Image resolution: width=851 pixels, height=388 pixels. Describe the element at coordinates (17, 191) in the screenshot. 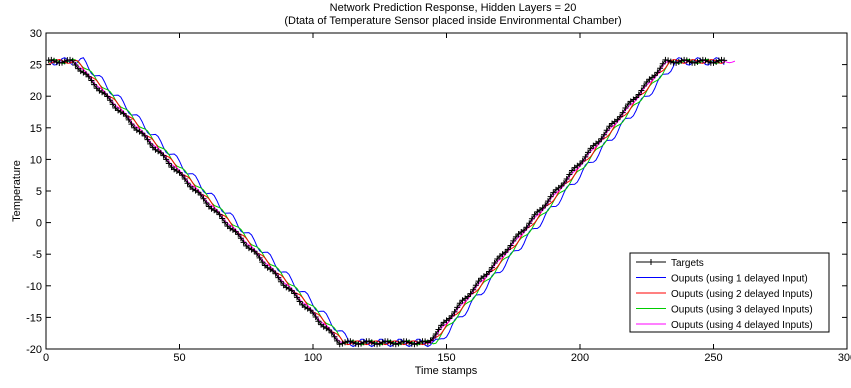

I see `y-axis-label: Temperature` at that location.